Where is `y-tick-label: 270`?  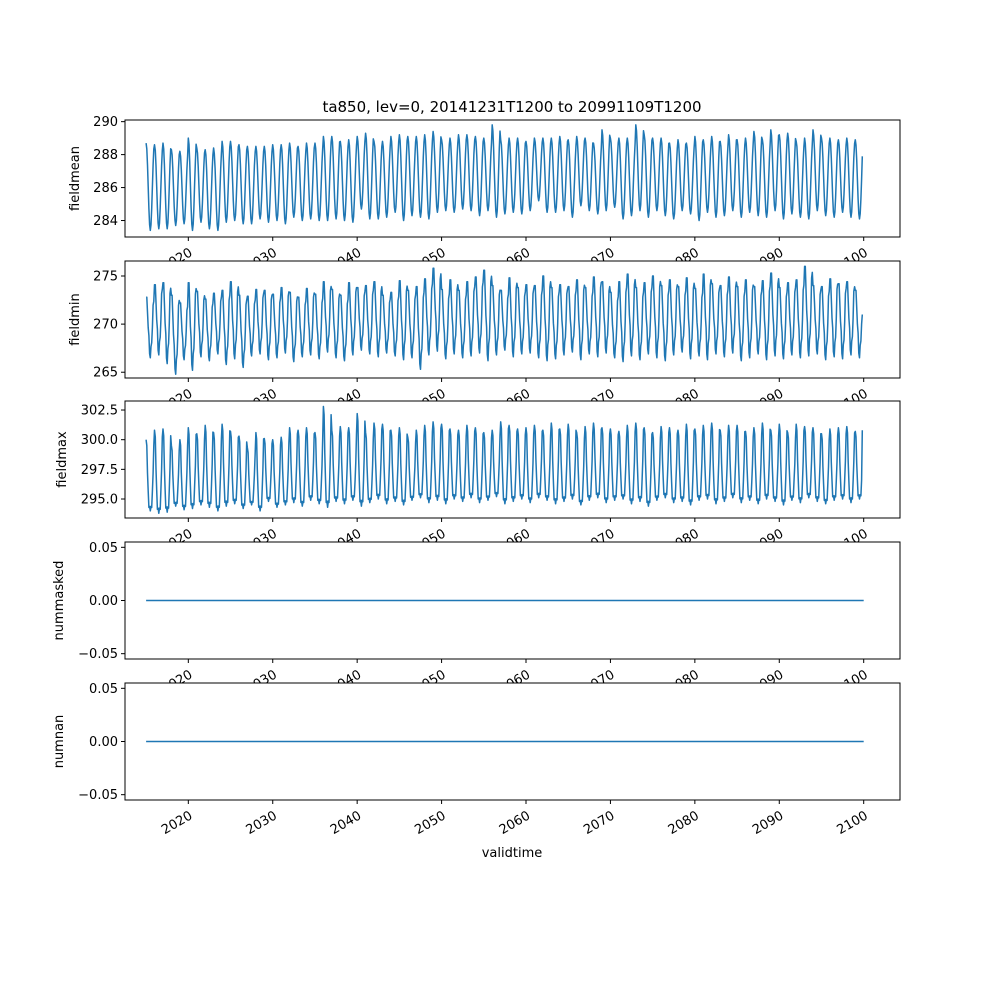 y-tick-label: 270 is located at coordinates (105, 325).